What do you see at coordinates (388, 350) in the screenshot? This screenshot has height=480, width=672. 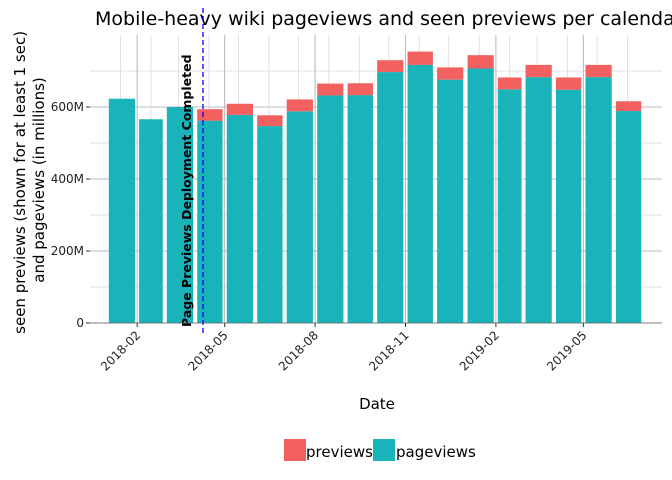 I see `x-tick-label: 2018-11` at bounding box center [388, 350].